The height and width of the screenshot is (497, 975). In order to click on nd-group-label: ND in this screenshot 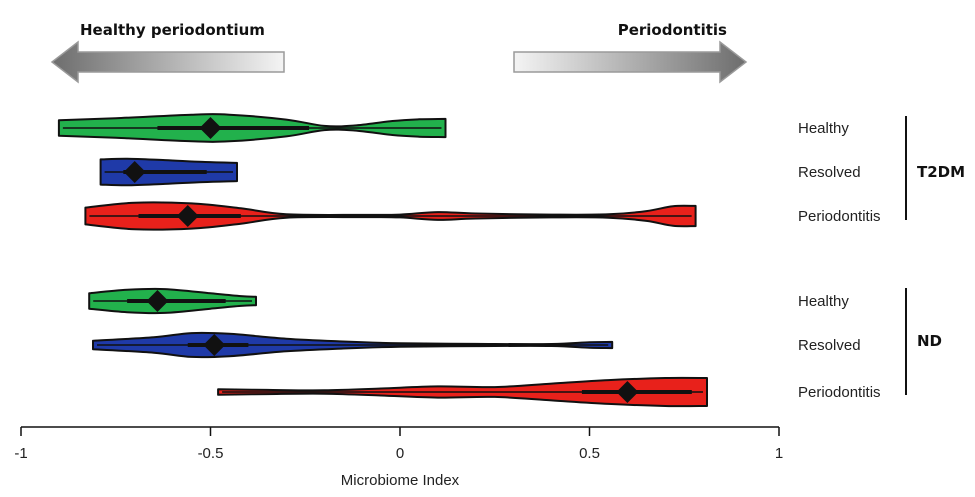, I will do `click(929, 341)`.